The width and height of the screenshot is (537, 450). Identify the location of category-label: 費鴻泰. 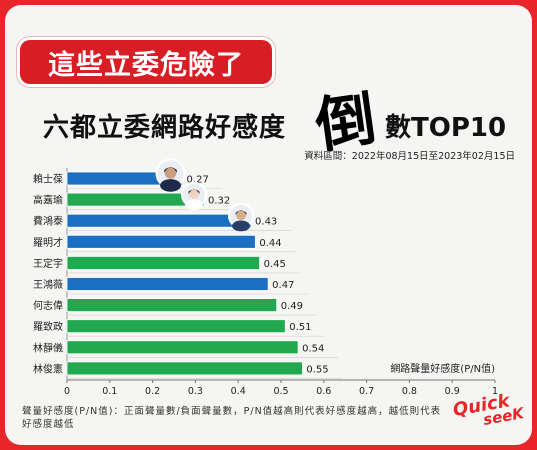
(48, 221).